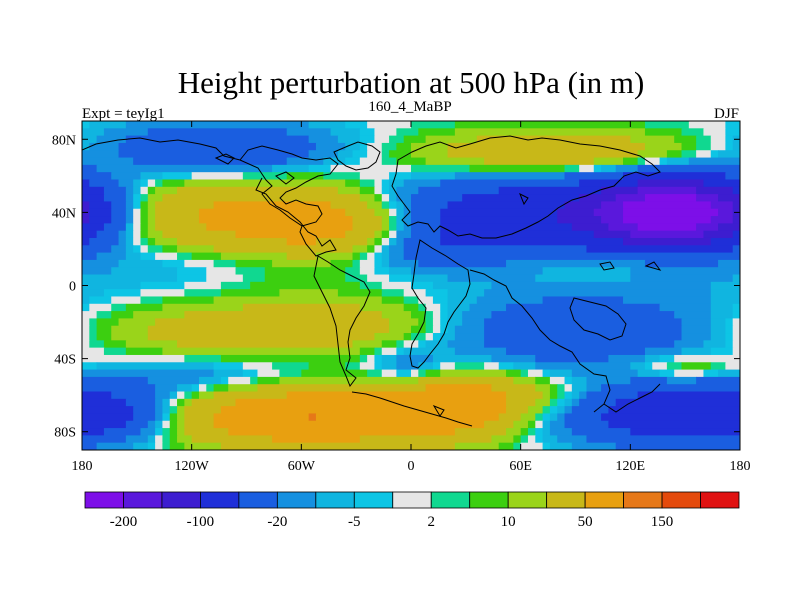  I want to click on coastline-canada-arctic, so click(289, 186).